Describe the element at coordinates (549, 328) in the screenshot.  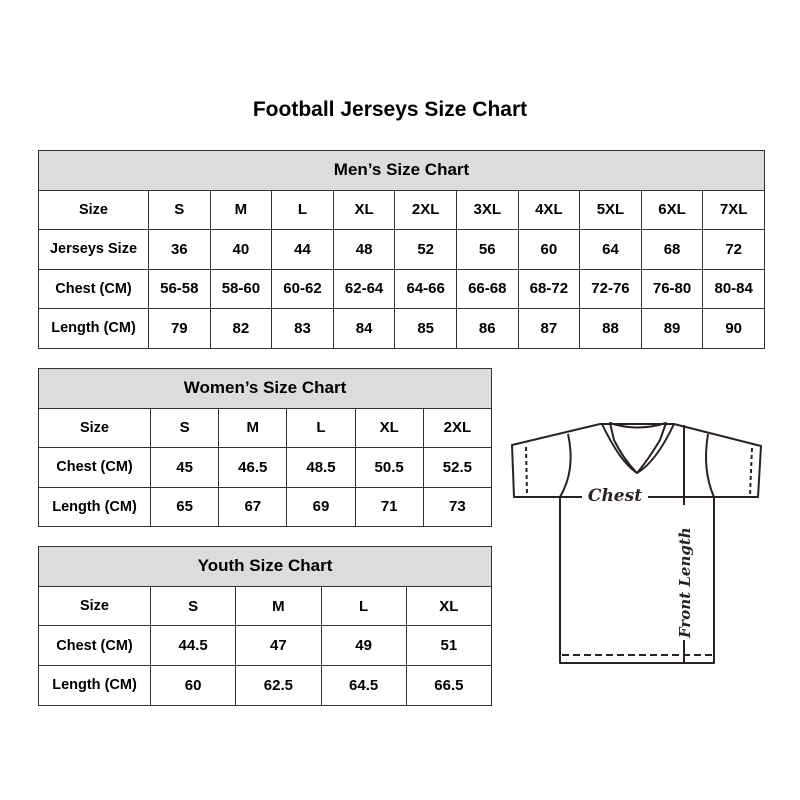
I see `table-cell: 87` at that location.